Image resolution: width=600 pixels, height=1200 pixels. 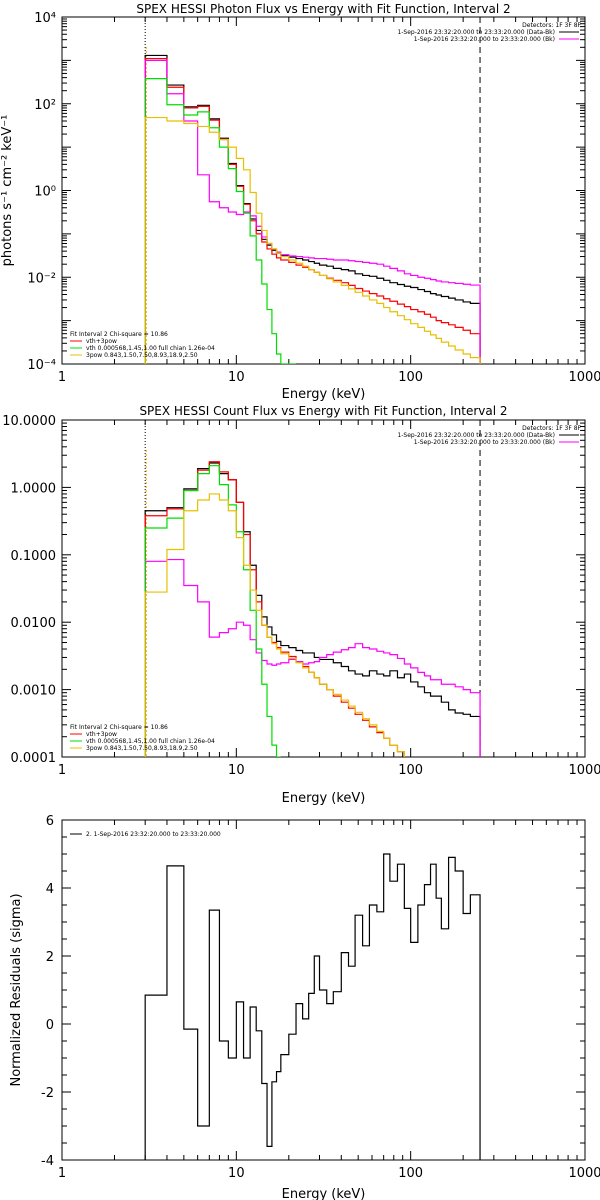 What do you see at coordinates (41, 278) in the screenshot?
I see `y-tick-label: 10⁻²` at bounding box center [41, 278].